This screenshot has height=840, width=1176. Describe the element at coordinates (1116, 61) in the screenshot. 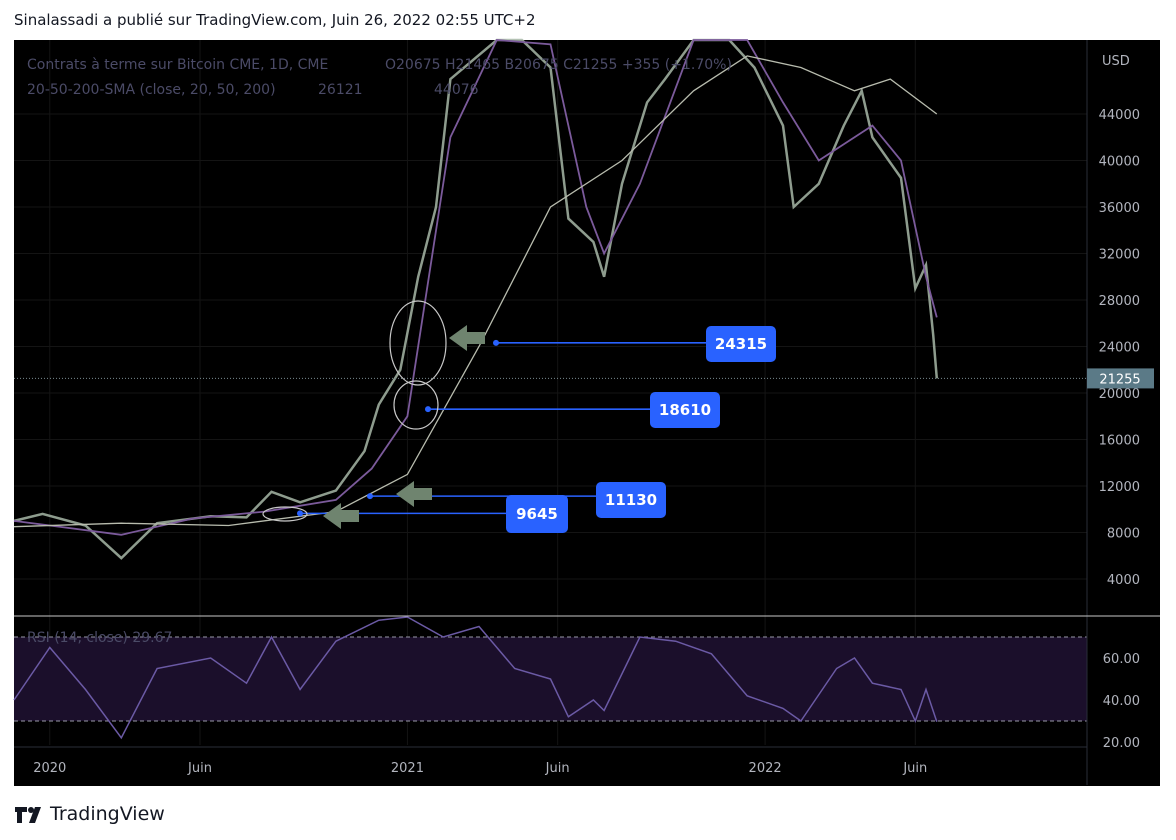

I see `price-unit-label: USD` at that location.